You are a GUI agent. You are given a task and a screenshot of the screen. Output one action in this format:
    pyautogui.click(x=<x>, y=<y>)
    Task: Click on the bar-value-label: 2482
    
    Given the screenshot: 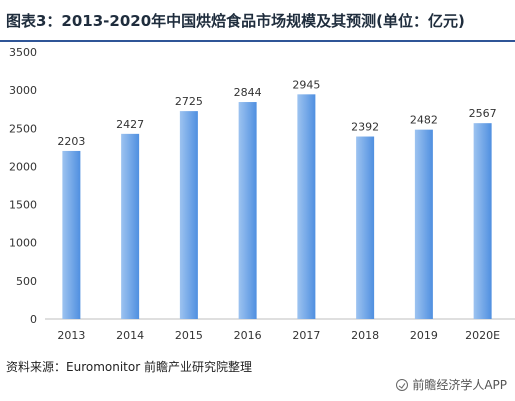 What is the action you would take?
    pyautogui.click(x=424, y=120)
    